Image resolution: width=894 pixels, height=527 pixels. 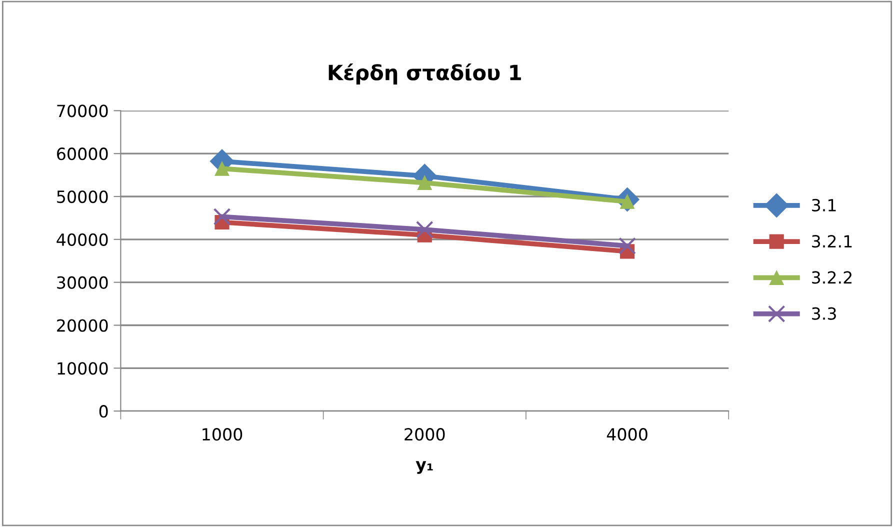 I want to click on legend-label: 3.1, so click(x=824, y=205).